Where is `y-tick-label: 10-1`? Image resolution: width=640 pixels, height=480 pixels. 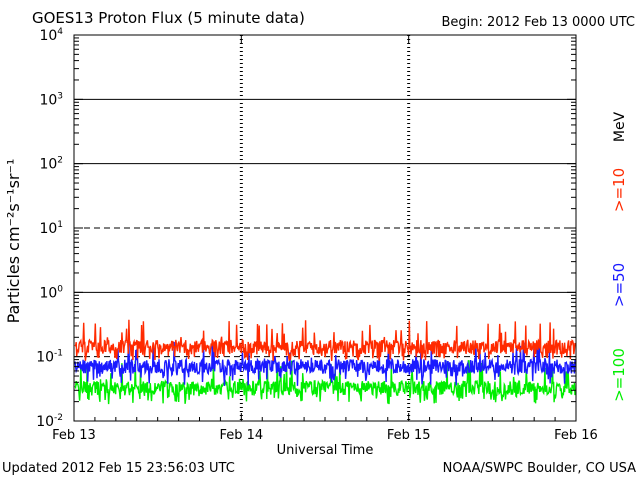
y-tick-label: 10-1 is located at coordinates (49, 357).